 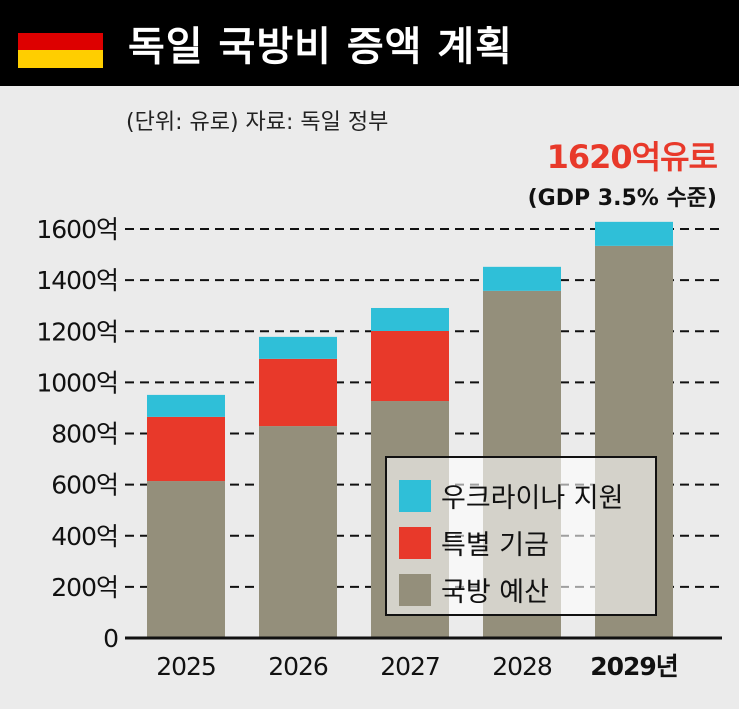 What do you see at coordinates (532, 498) in the screenshot?
I see `legend-label: 우크라이나 지원` at bounding box center [532, 498].